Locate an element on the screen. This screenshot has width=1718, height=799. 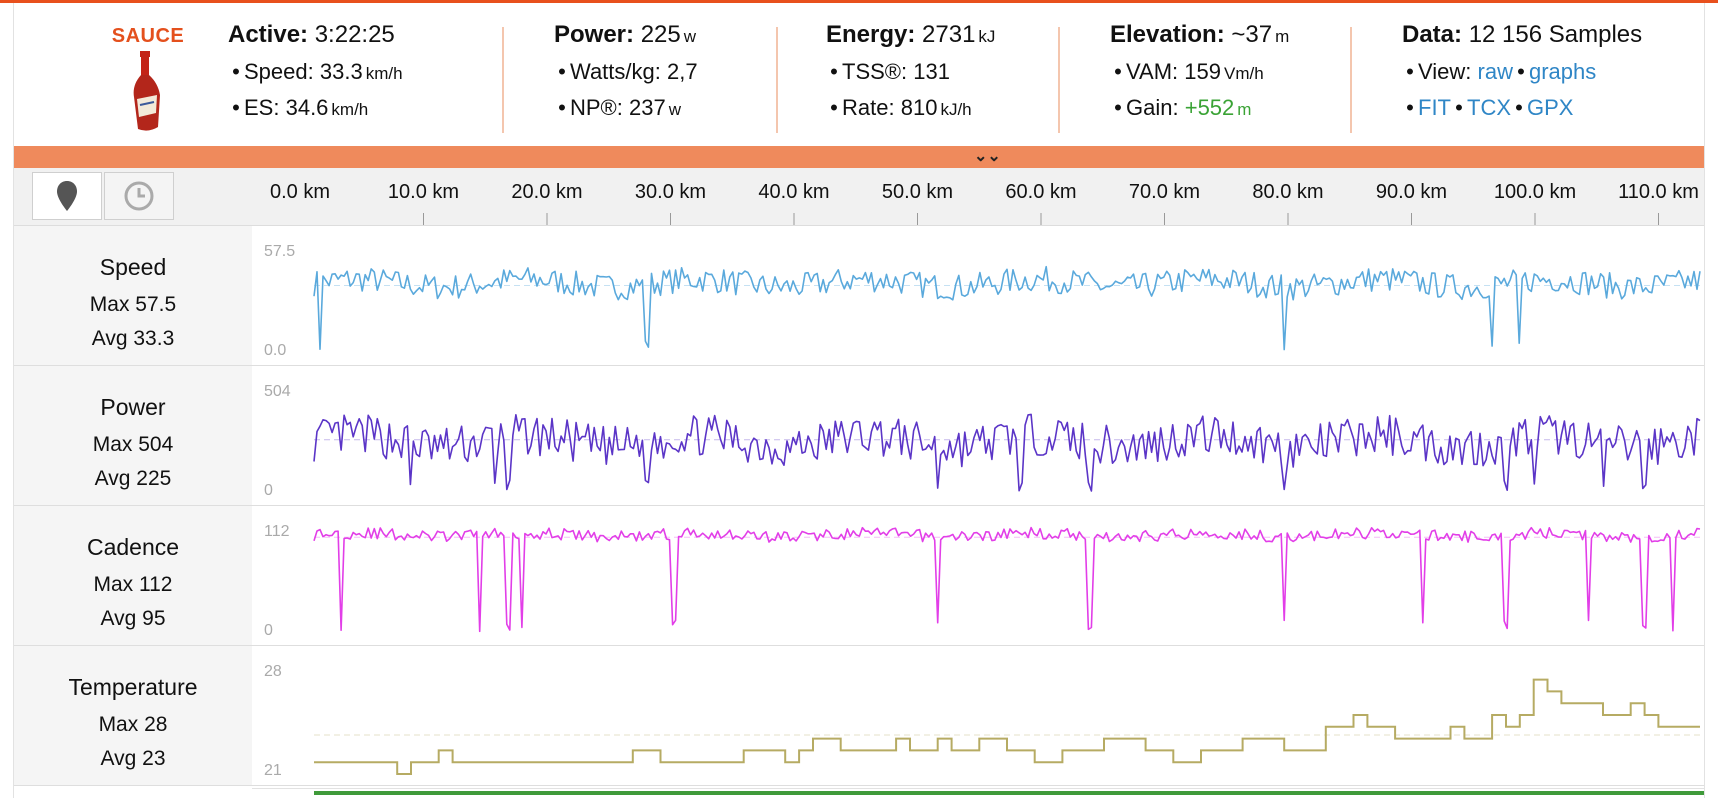
axis-tick-label: 50.0 km is located at coordinates (917, 192).